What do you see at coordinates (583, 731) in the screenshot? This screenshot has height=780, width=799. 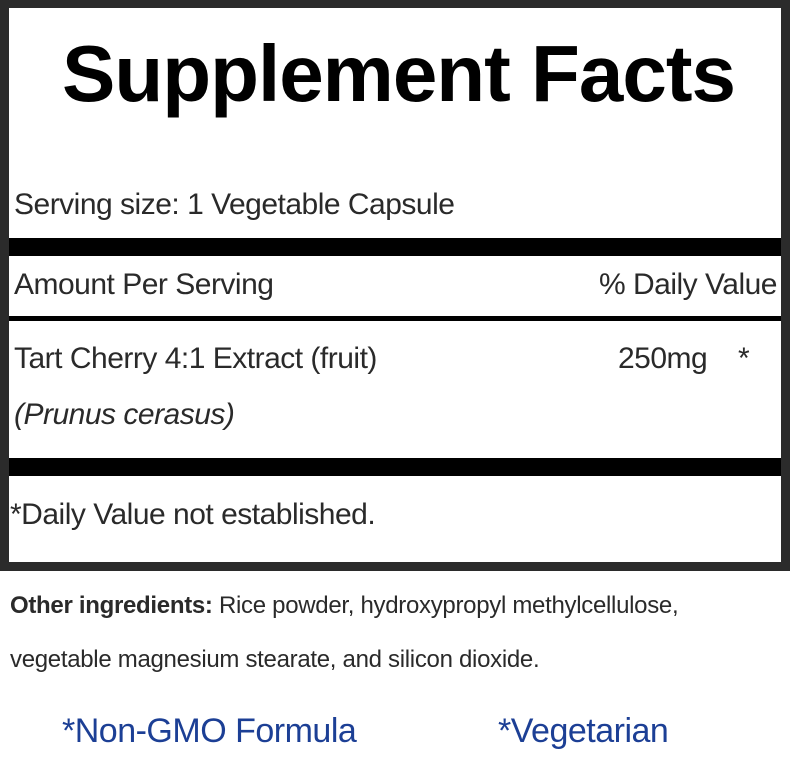 I see `vegetarian-claim: *Vegetarian` at bounding box center [583, 731].